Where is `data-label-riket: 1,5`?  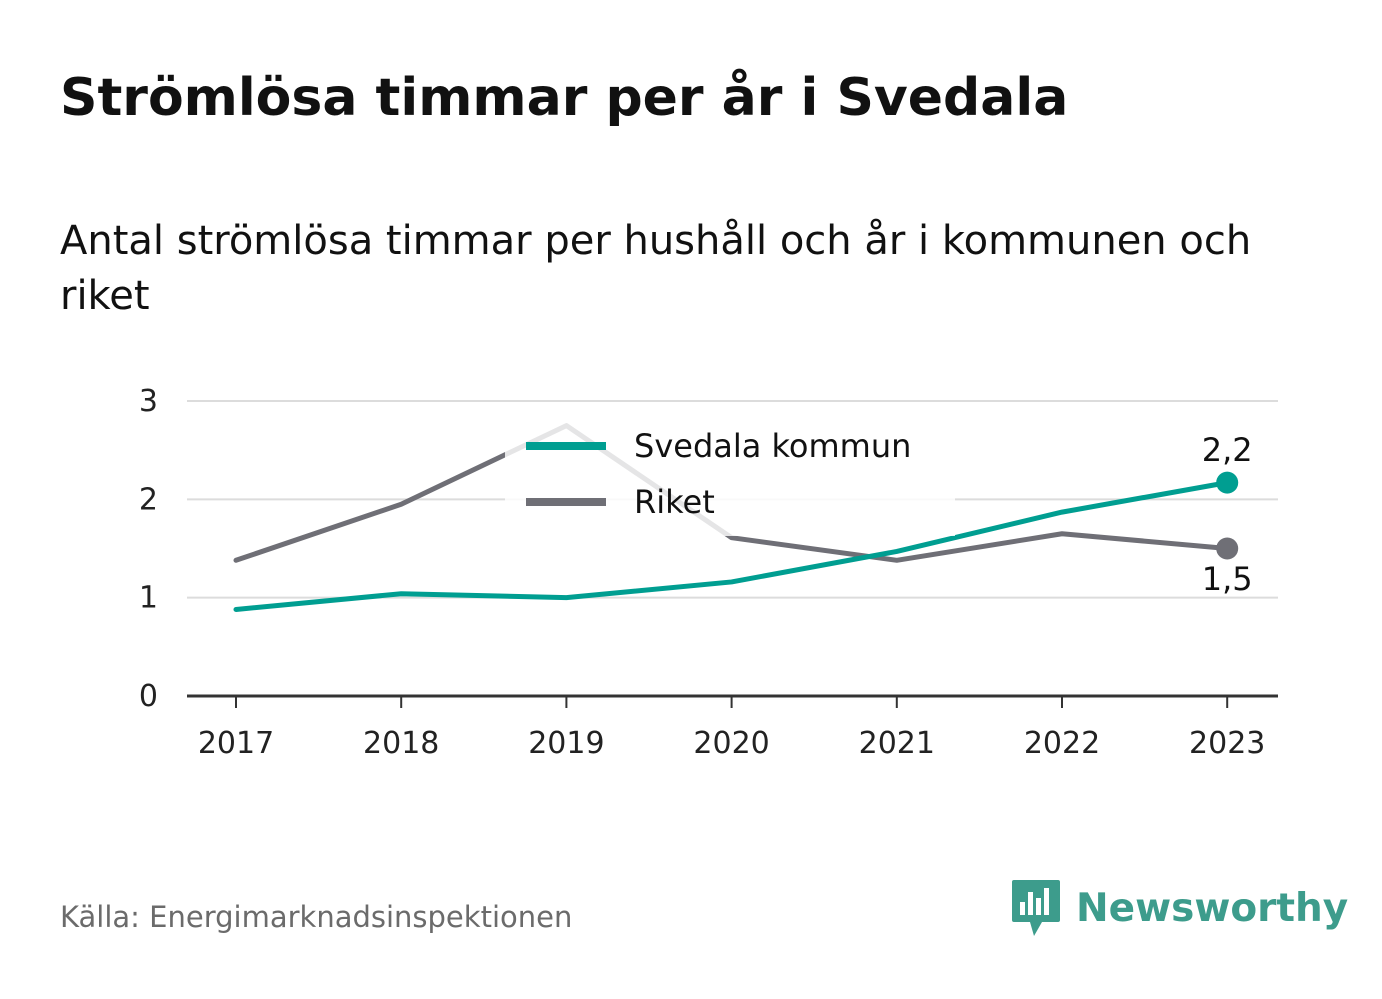
data-label-riket: 1,5 is located at coordinates (1227, 579).